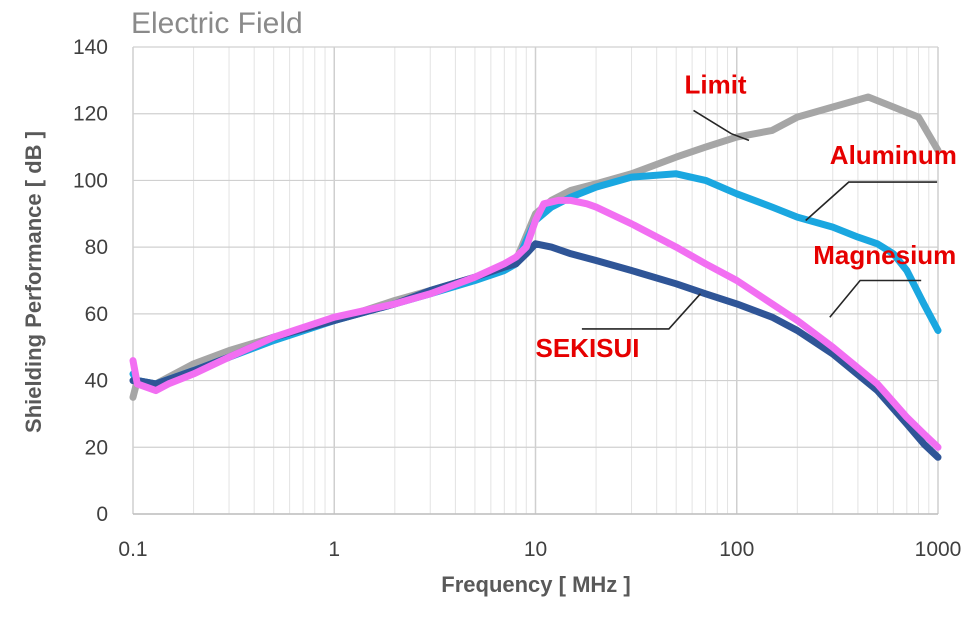 The width and height of the screenshot is (979, 619). What do you see at coordinates (96, 447) in the screenshot?
I see `y-tick-label: 20` at bounding box center [96, 447].